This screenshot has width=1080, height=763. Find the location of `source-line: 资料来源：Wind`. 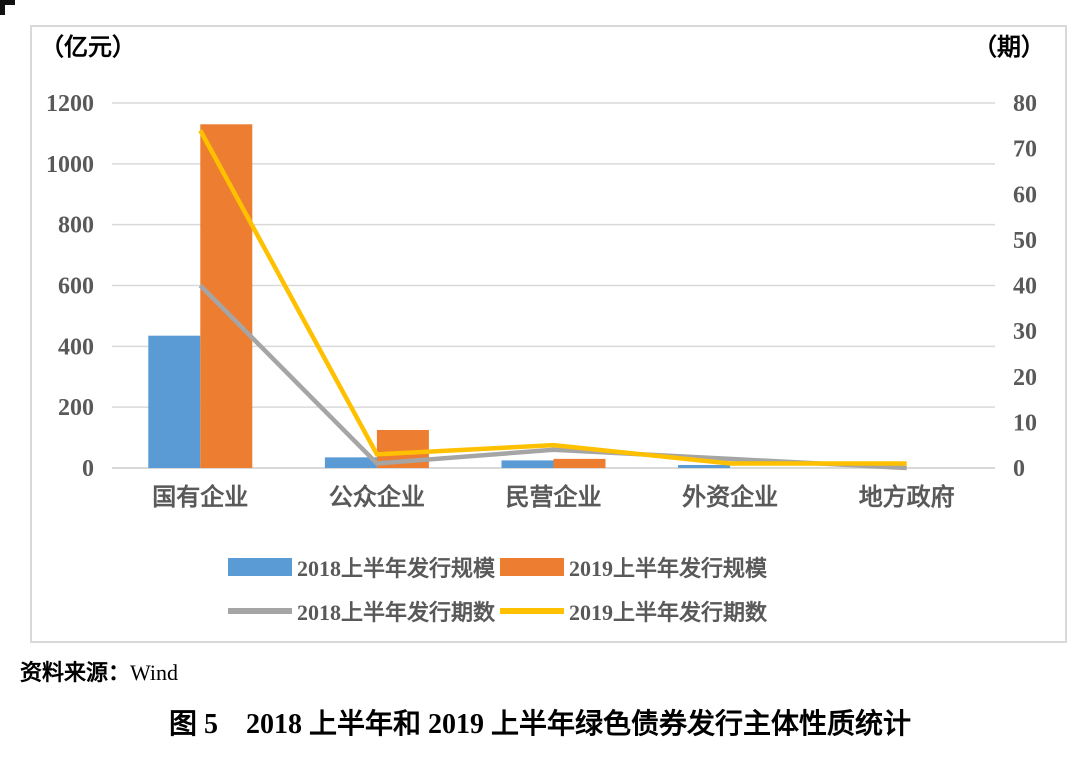

source-line: 资料来源：Wind is located at coordinates (99, 671).